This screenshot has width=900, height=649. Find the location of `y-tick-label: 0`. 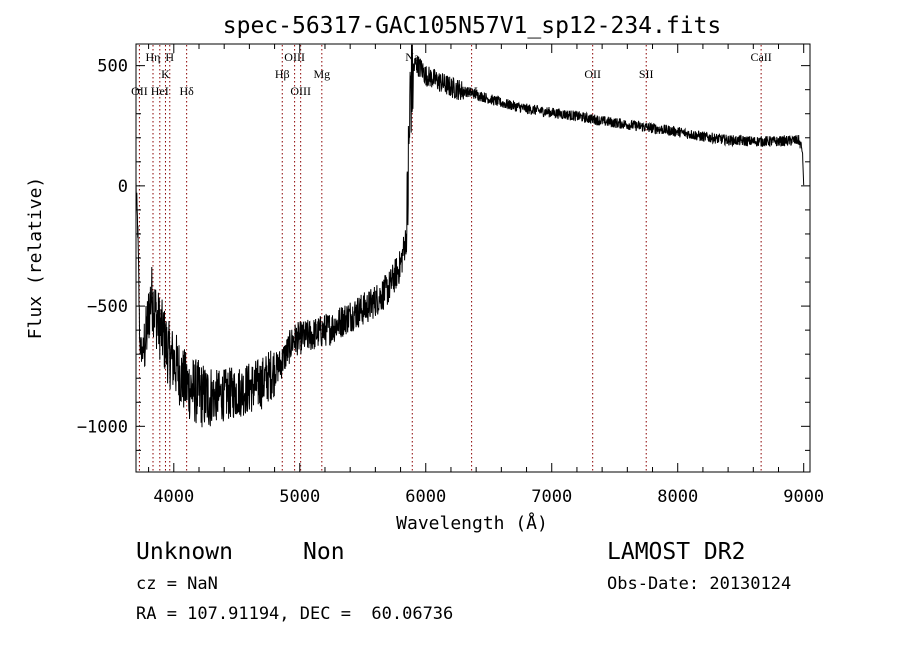

y-tick-label: 0 is located at coordinates (123, 187).